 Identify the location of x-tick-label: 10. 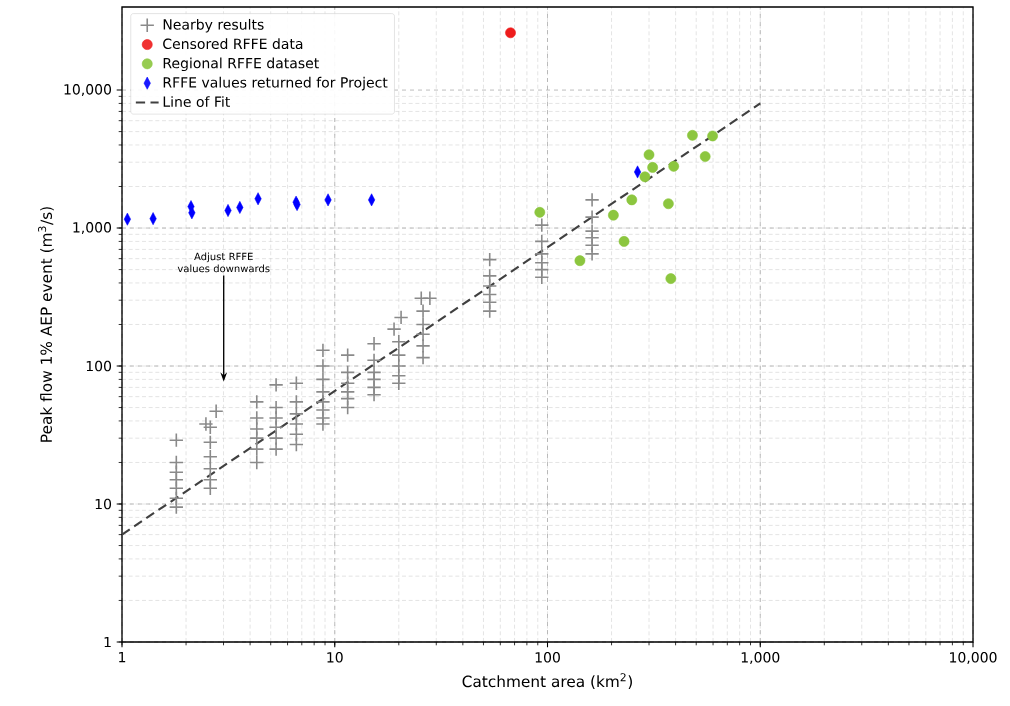
(335, 657).